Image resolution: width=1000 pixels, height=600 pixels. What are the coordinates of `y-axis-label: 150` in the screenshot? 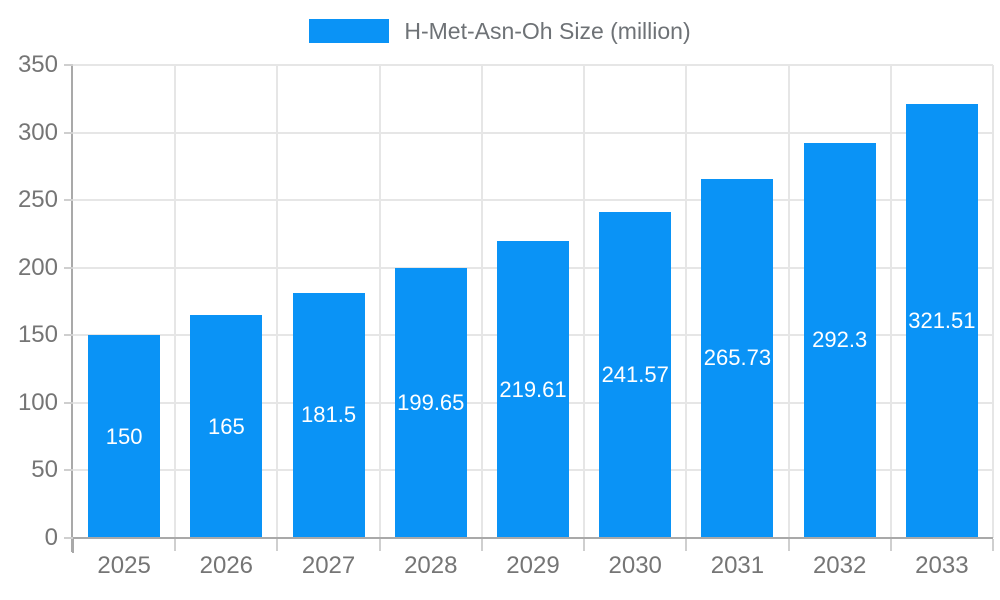 It's located at (37, 335).